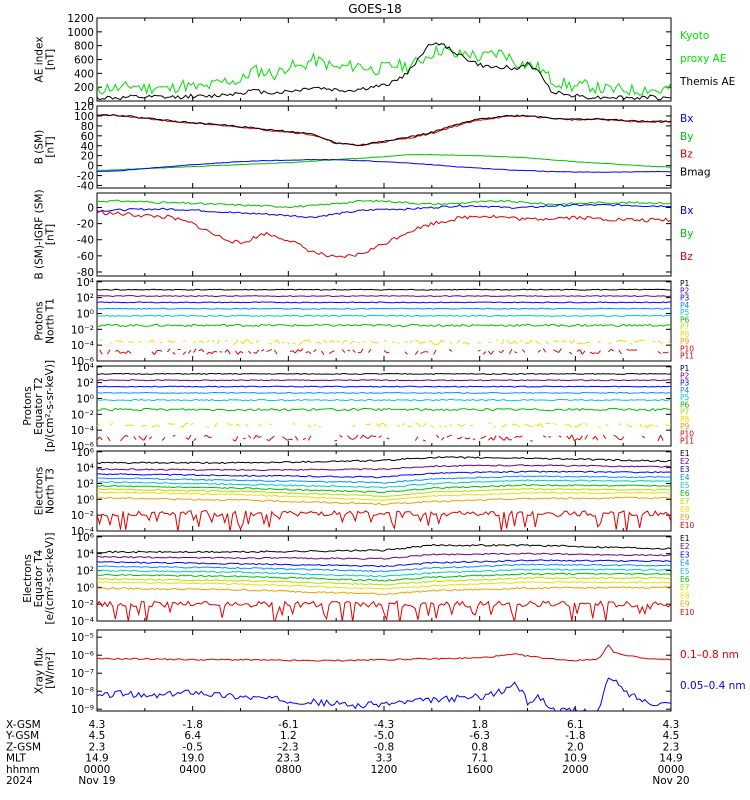 This screenshot has height=800, width=750. What do you see at coordinates (82, 622) in the screenshot?
I see `y-tick-label: 10⁻⁴` at bounding box center [82, 622].